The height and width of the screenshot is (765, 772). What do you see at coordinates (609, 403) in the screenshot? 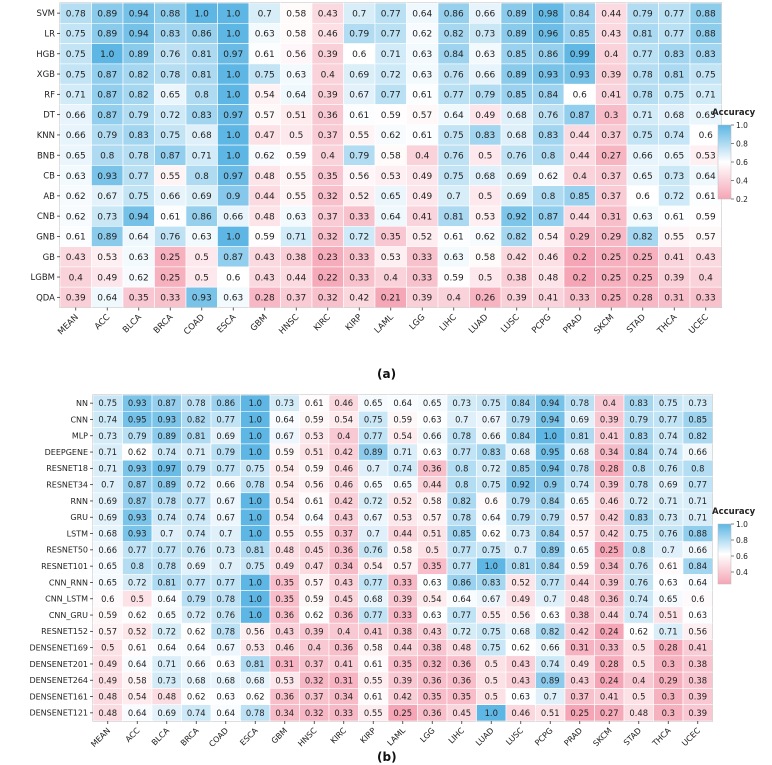
I see `cell-value: 0.4` at bounding box center [609, 403].